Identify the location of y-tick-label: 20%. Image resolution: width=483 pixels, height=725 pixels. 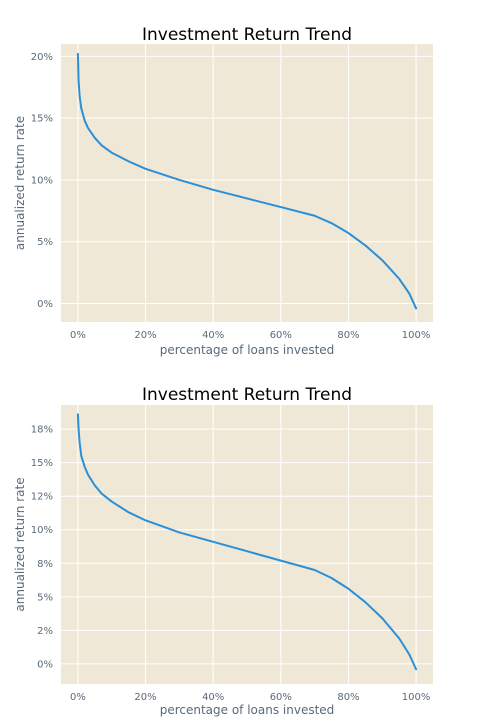
(42, 57).